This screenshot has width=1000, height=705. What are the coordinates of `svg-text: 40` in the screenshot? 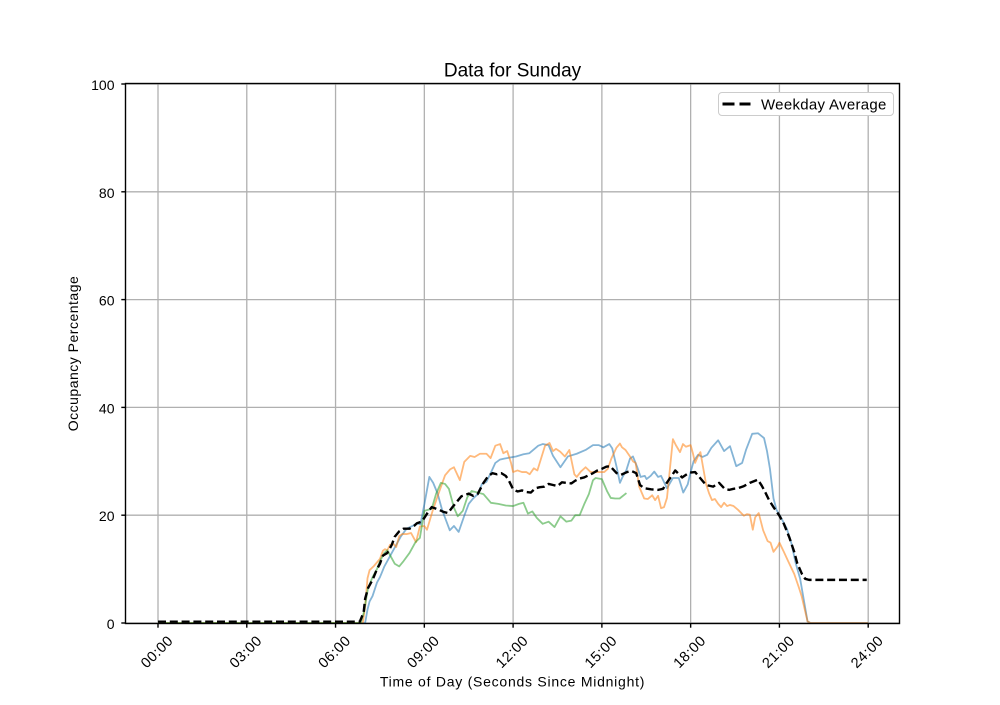 It's located at (107, 408).